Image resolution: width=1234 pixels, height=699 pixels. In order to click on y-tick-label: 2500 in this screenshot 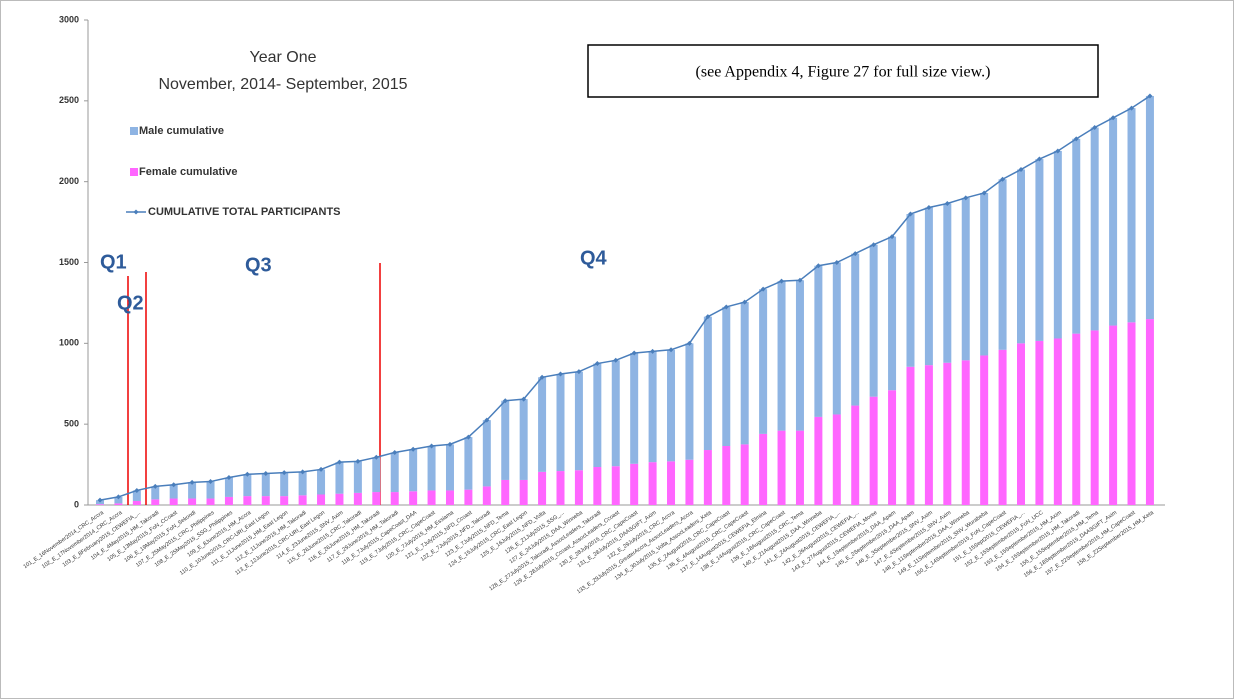, I will do `click(69, 100)`.